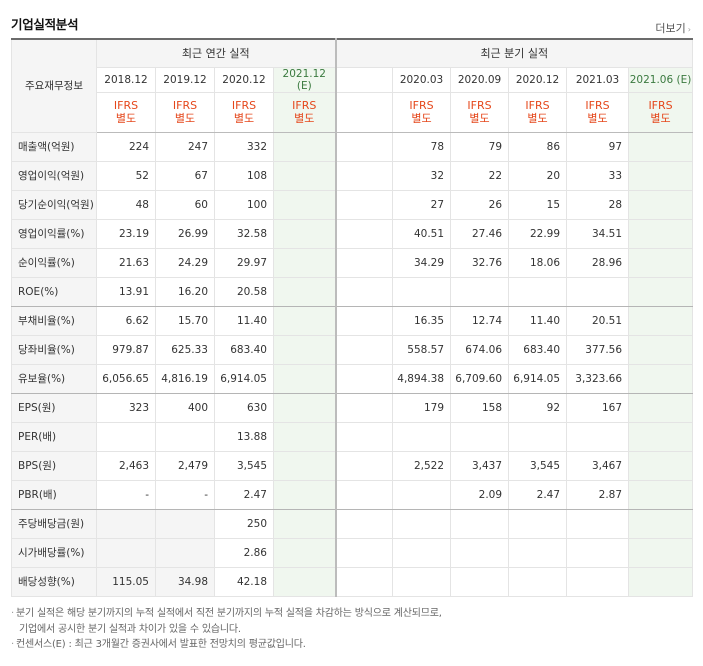 This screenshot has width=703, height=666. I want to click on table-cell: 18.06, so click(538, 262).